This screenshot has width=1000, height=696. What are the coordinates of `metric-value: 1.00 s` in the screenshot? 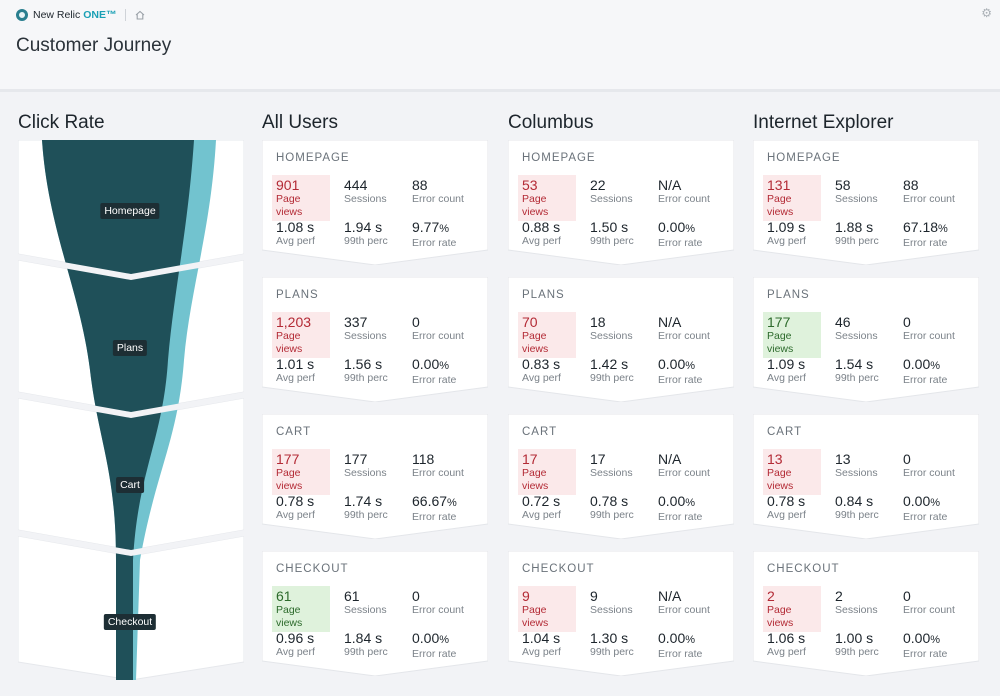 It's located at (866, 638).